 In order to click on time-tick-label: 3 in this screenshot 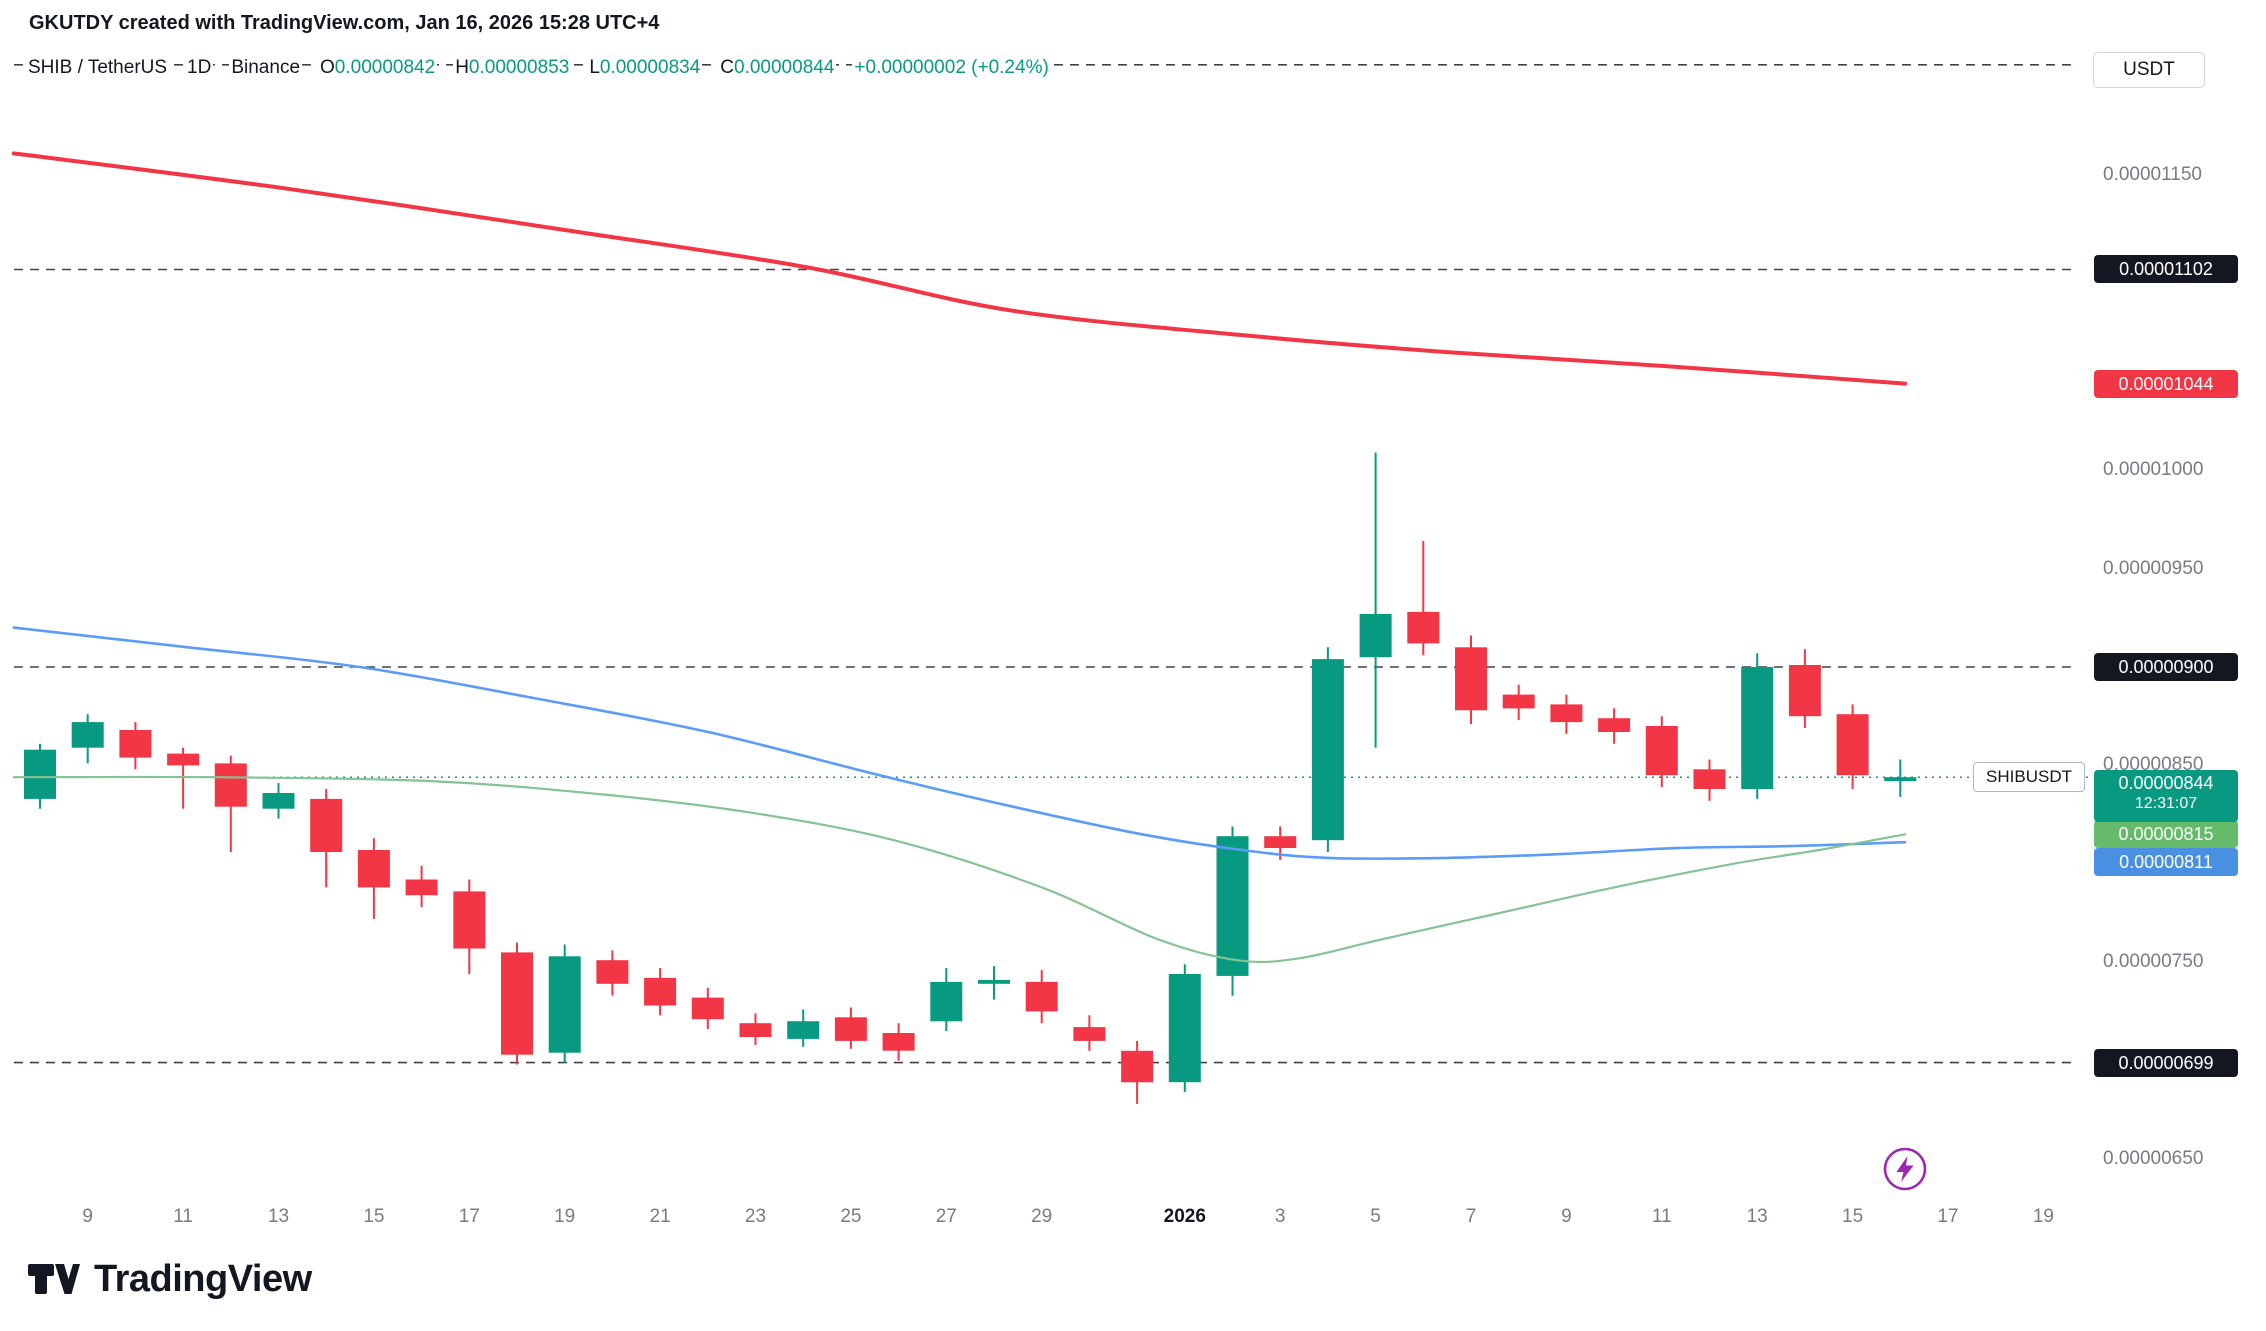, I will do `click(1280, 1216)`.